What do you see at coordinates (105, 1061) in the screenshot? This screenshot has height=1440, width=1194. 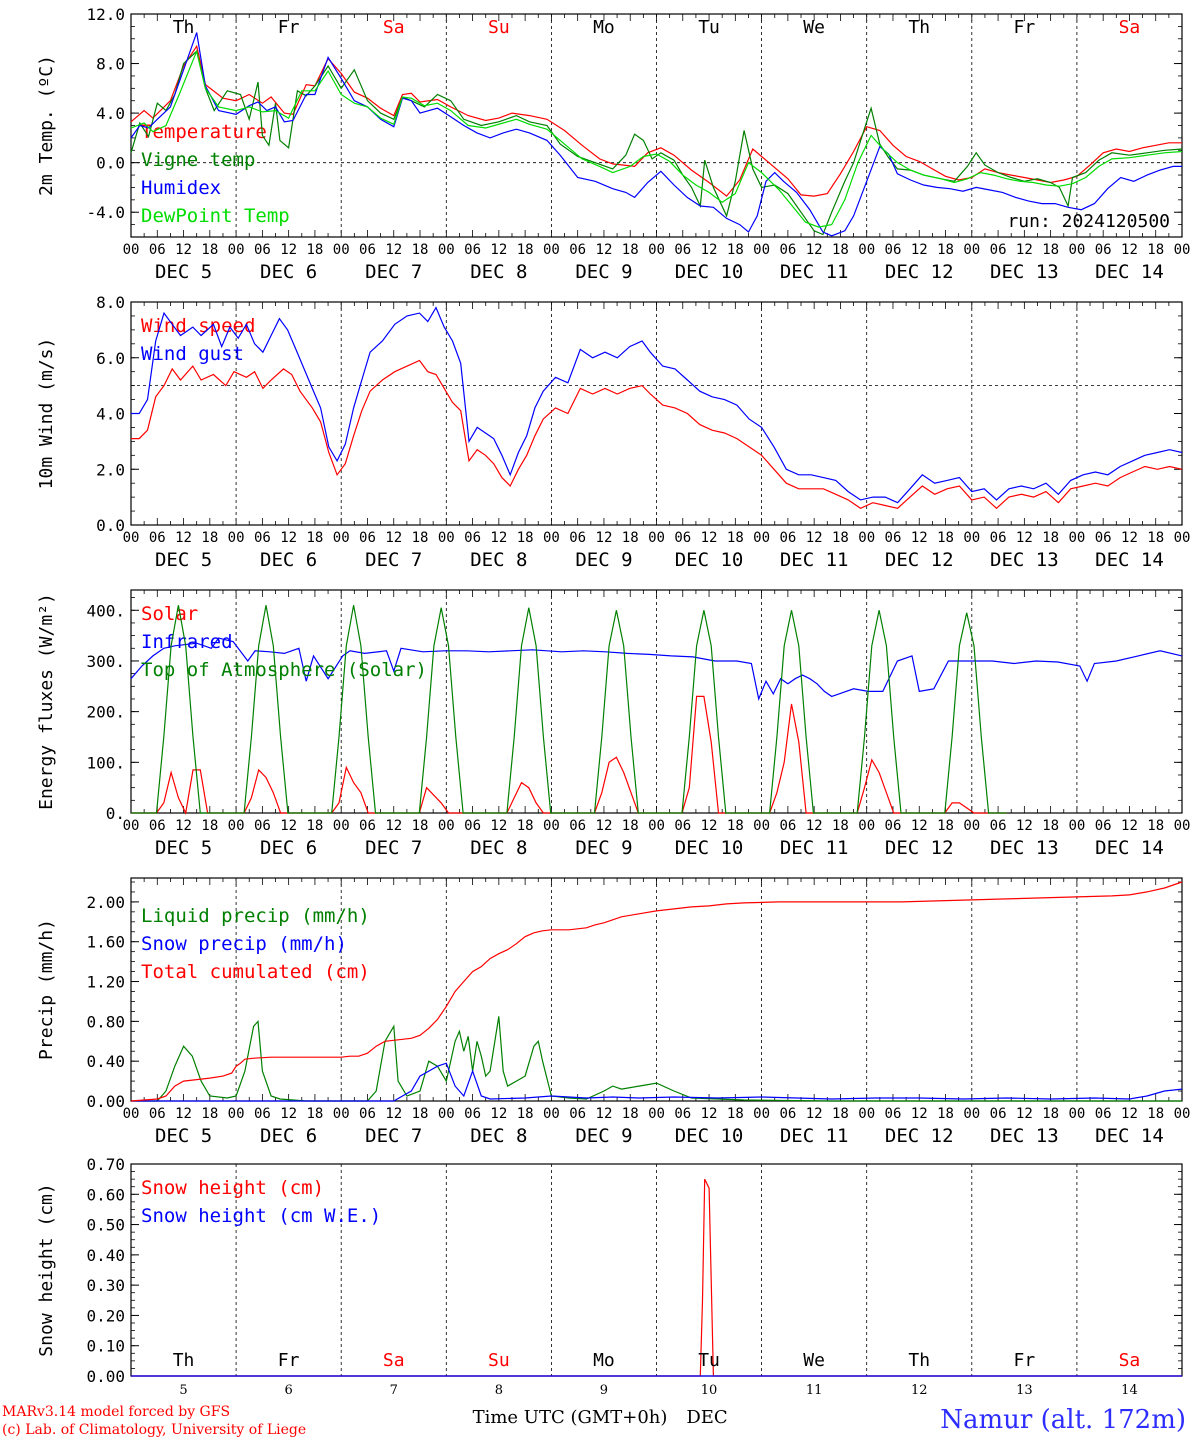 I see `y-tick-label: 0.40` at bounding box center [105, 1061].